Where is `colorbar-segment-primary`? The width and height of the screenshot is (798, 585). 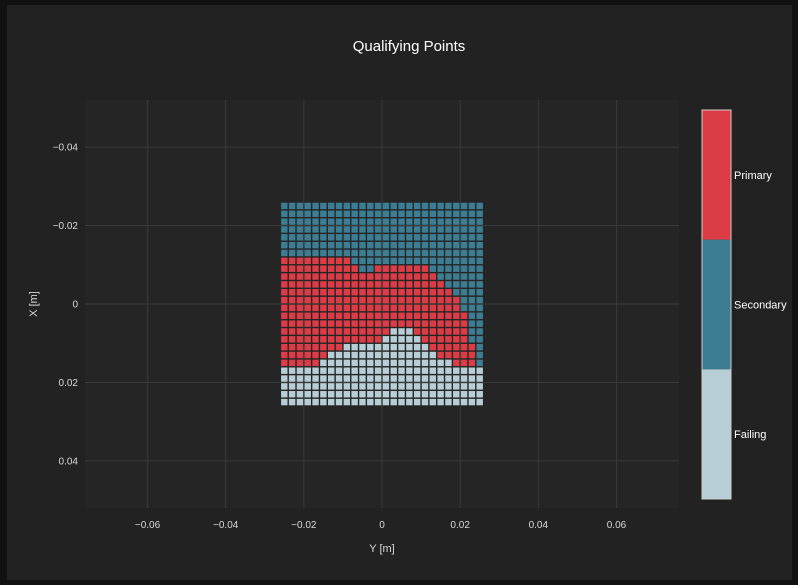 colorbar-segment-primary is located at coordinates (716, 175).